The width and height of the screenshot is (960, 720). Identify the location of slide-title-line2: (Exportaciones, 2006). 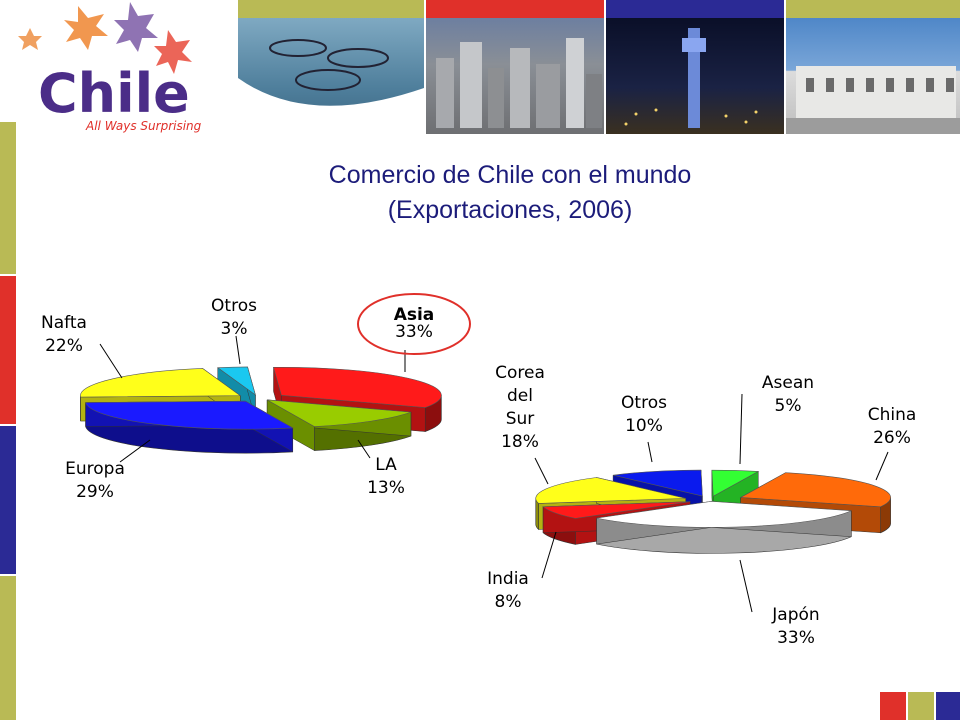
(510, 210).